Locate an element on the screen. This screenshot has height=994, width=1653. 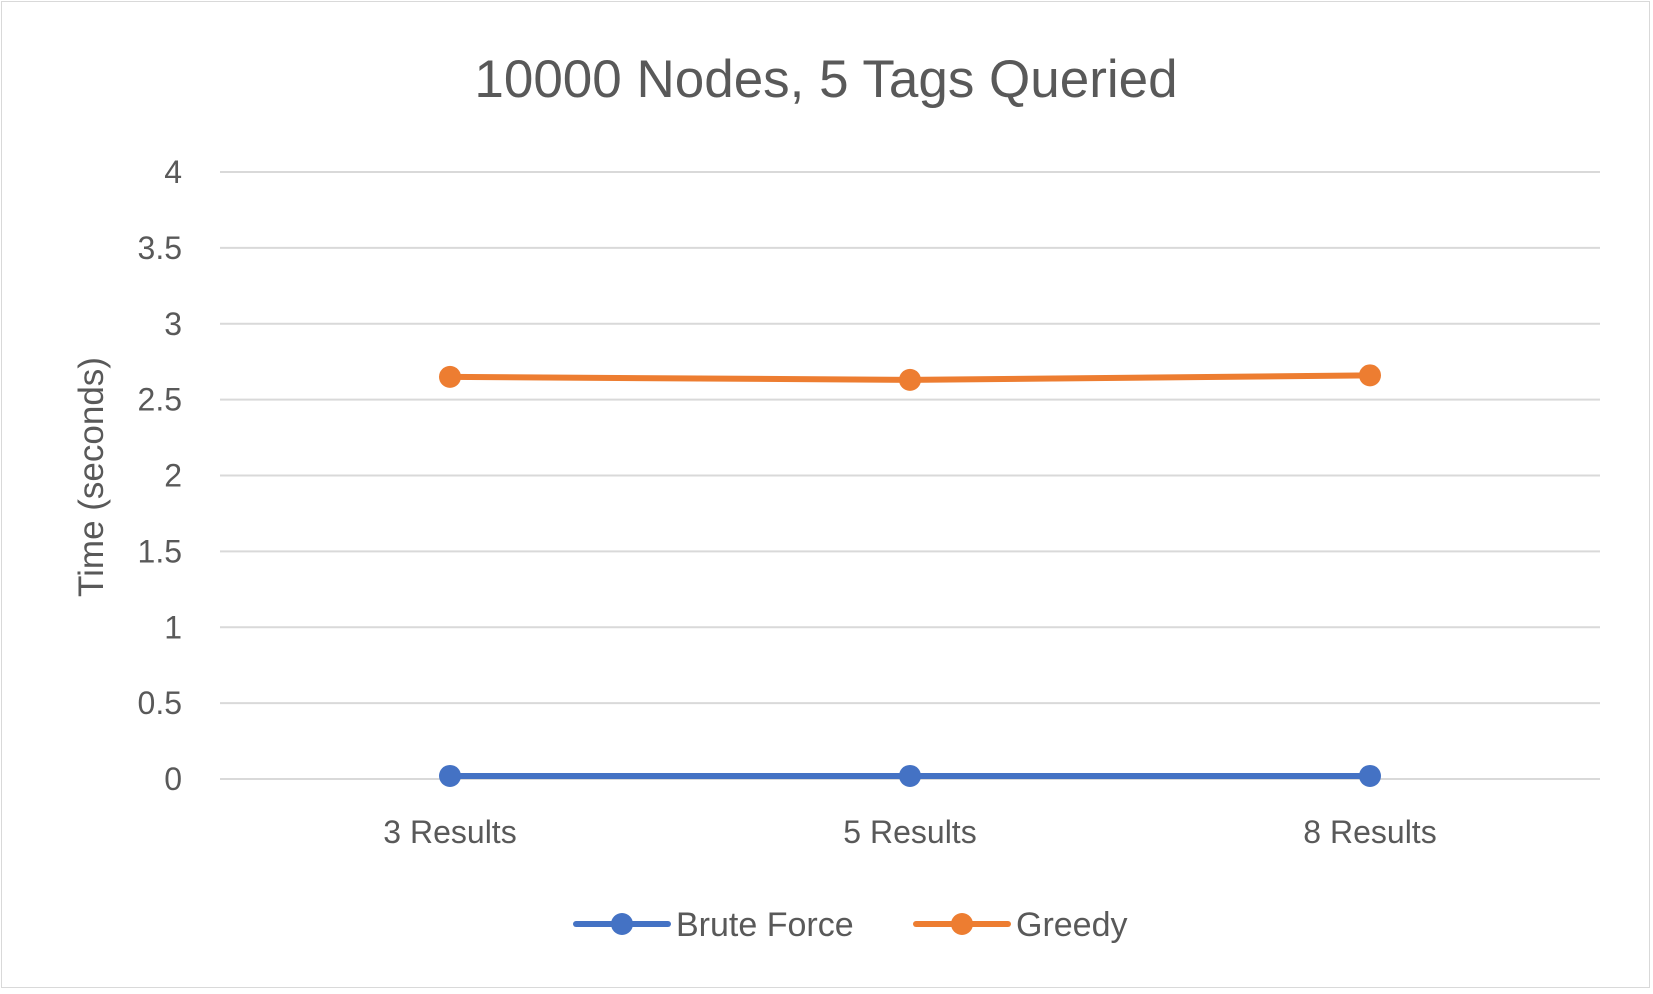
x-tick-label: 8 Results is located at coordinates (1369, 832).